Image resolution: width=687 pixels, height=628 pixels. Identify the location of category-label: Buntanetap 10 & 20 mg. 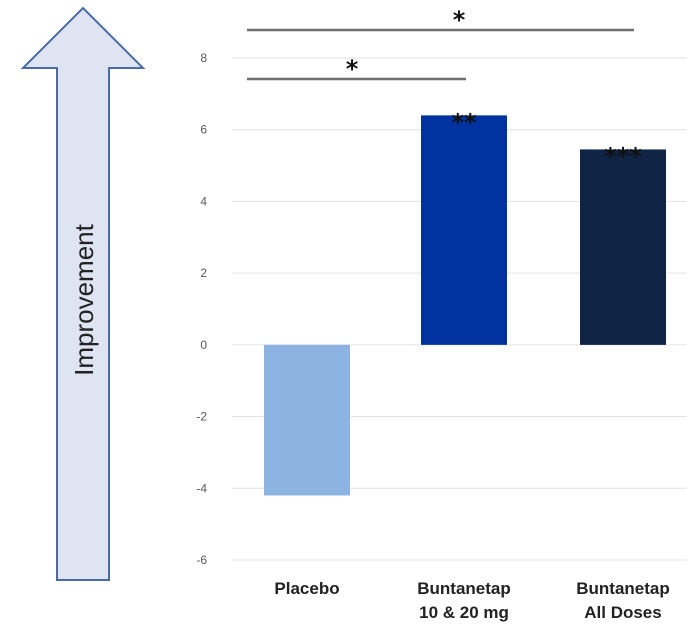
(464, 600).